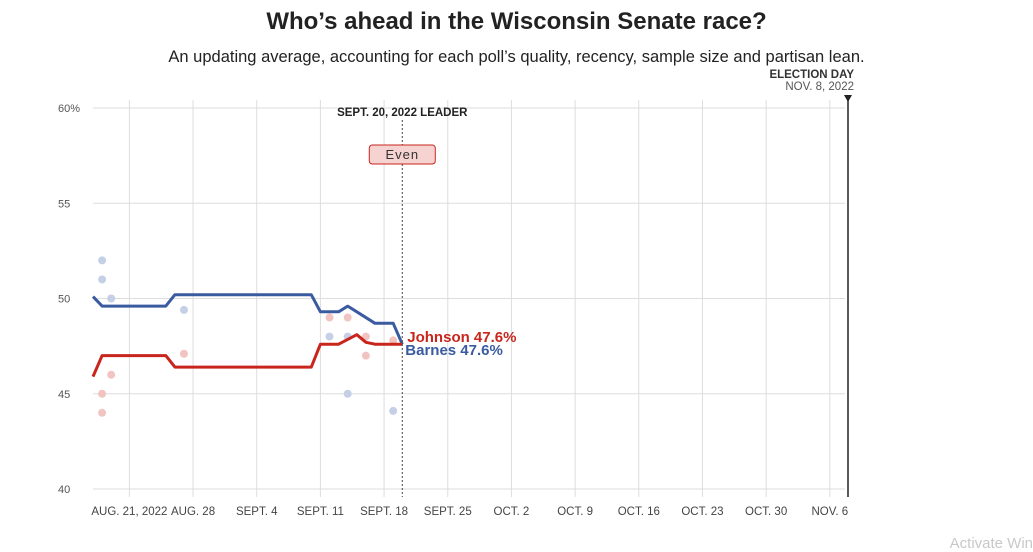 Image resolution: width=1033 pixels, height=552 pixels. I want to click on series-line-johnson, so click(247, 355).